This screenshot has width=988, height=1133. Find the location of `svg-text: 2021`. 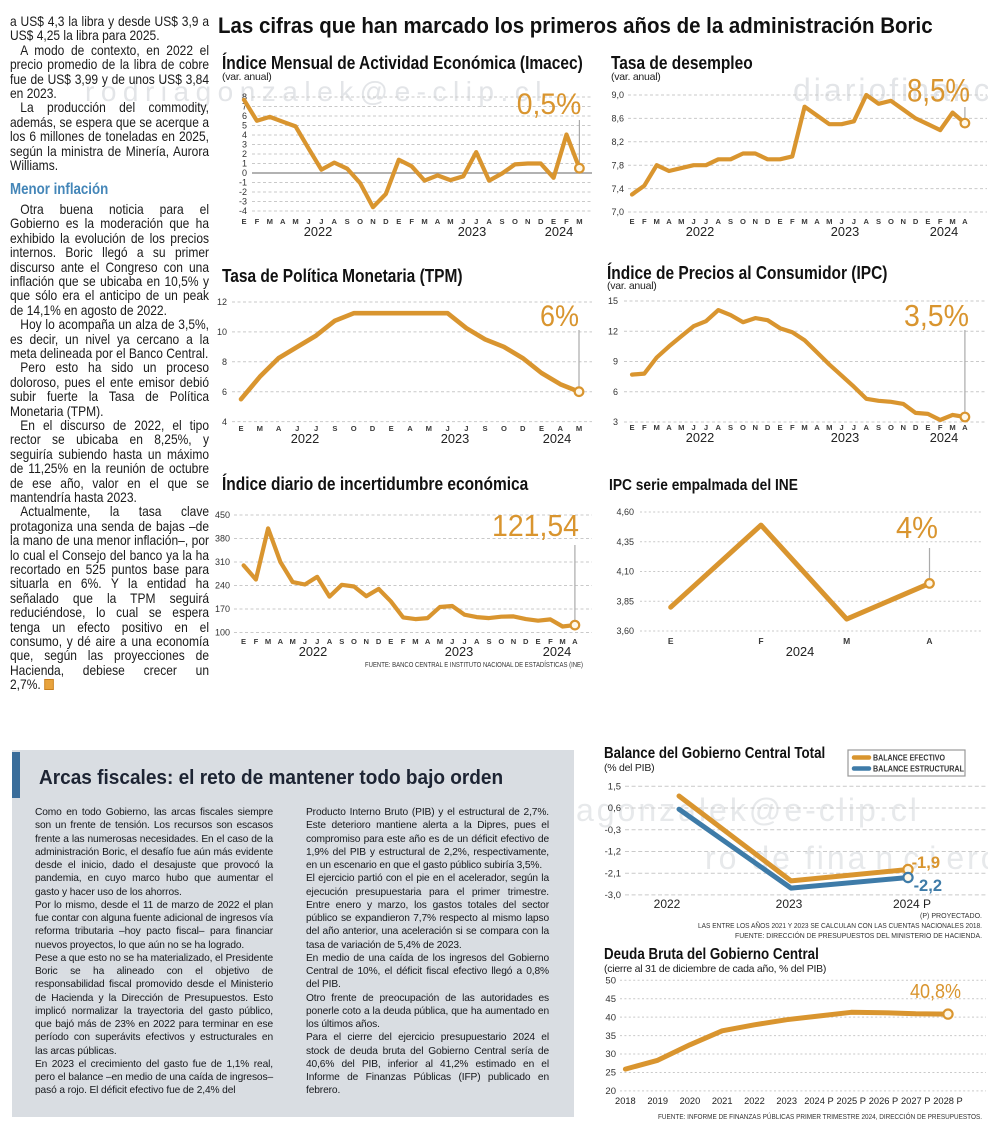

svg-text: 2021 is located at coordinates (722, 1101).